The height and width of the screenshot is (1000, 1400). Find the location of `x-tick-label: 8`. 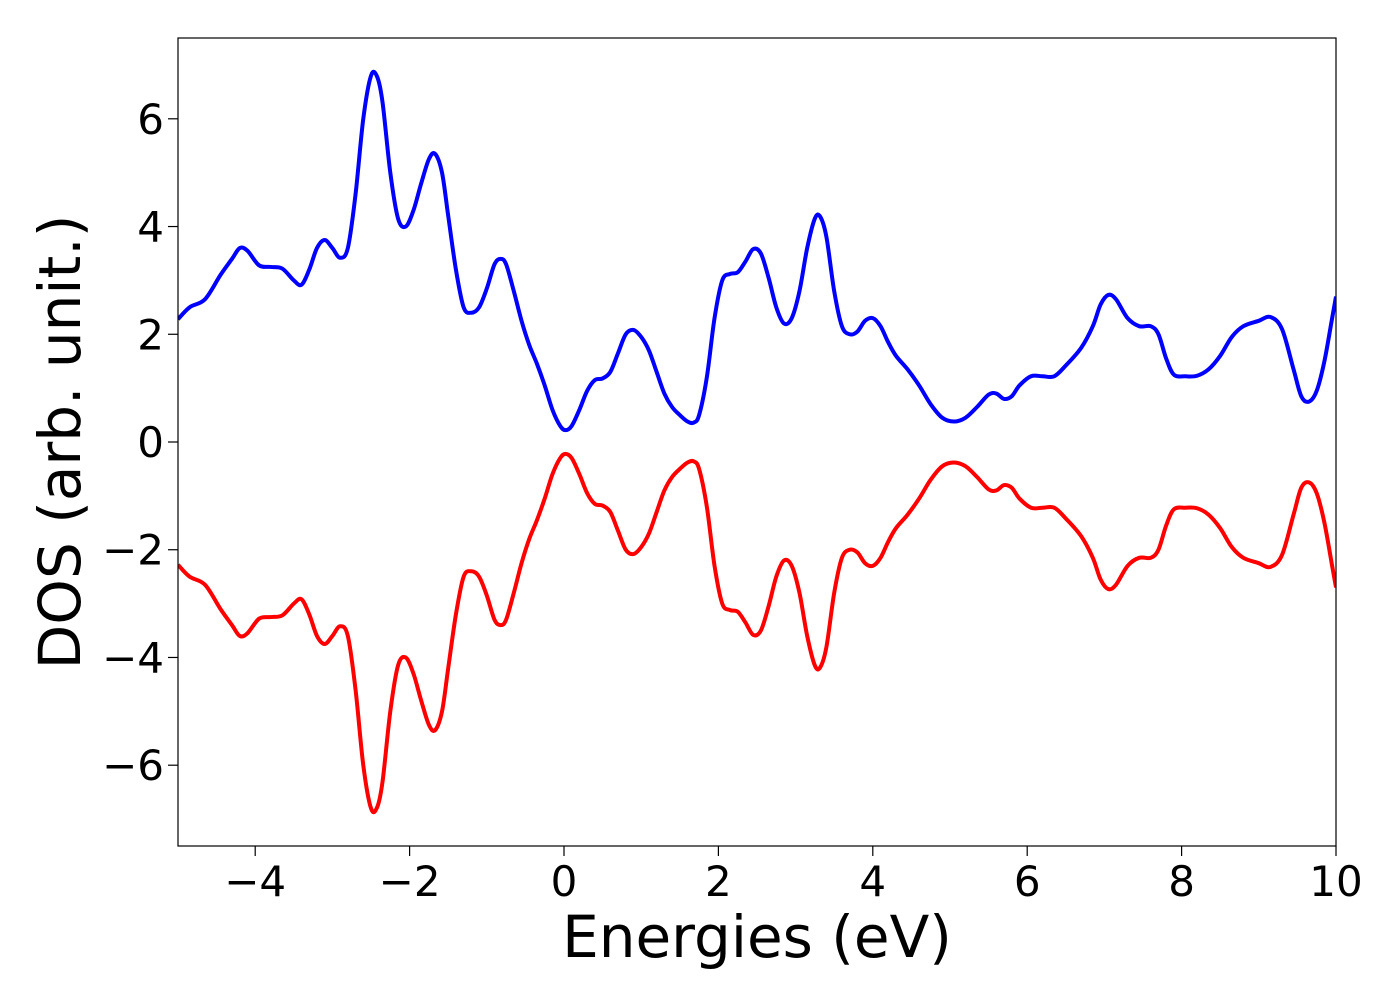

x-tick-label: 8 is located at coordinates (1181, 881).